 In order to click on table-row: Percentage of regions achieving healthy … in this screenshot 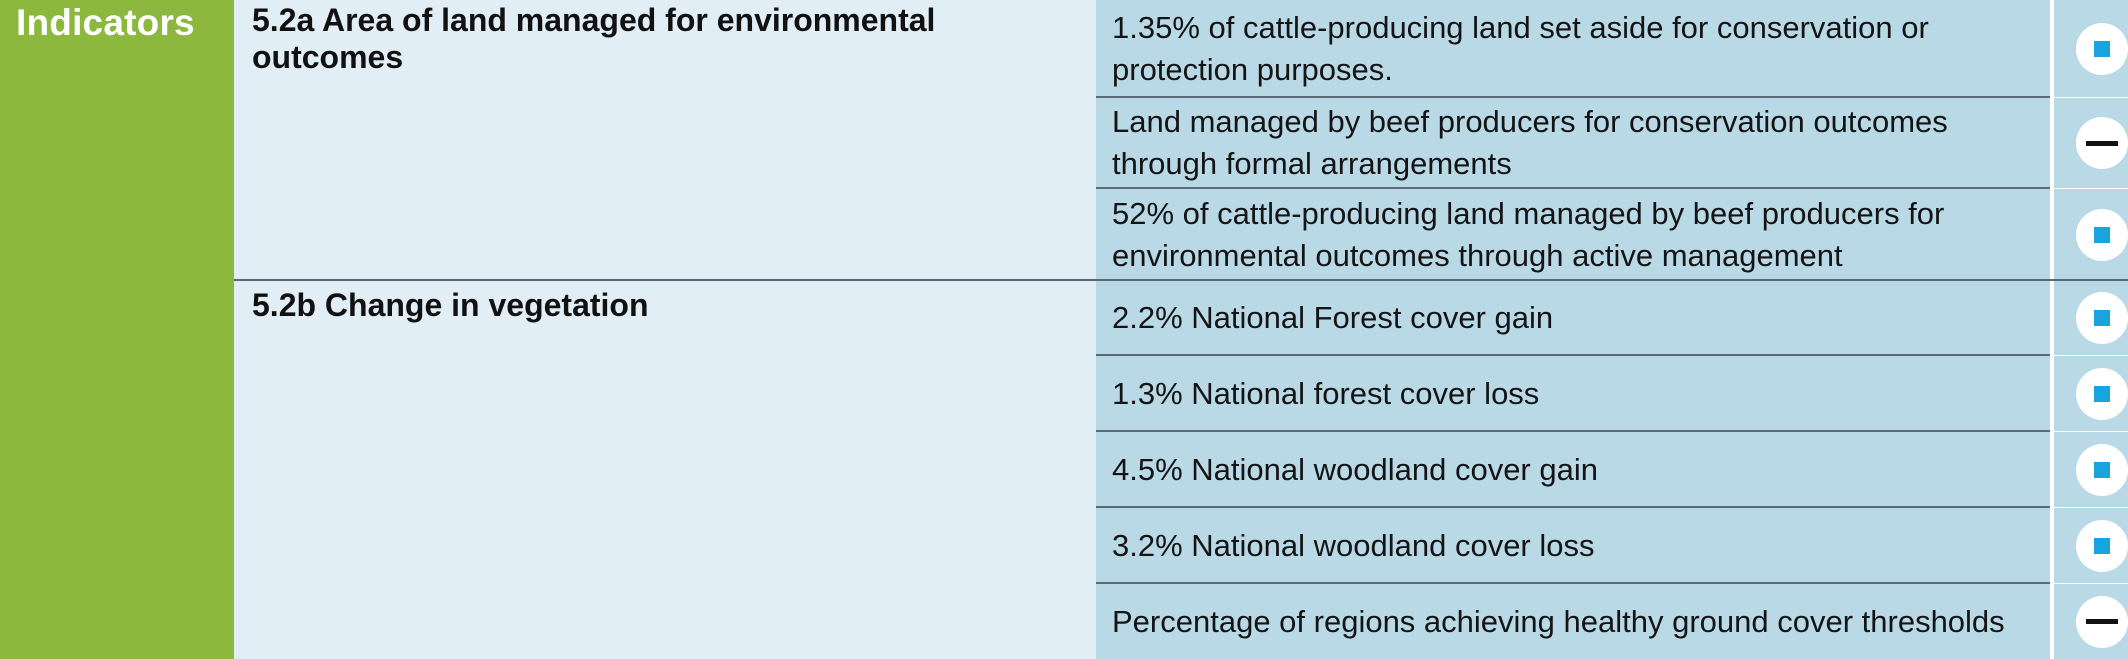, I will do `click(1612, 621)`.